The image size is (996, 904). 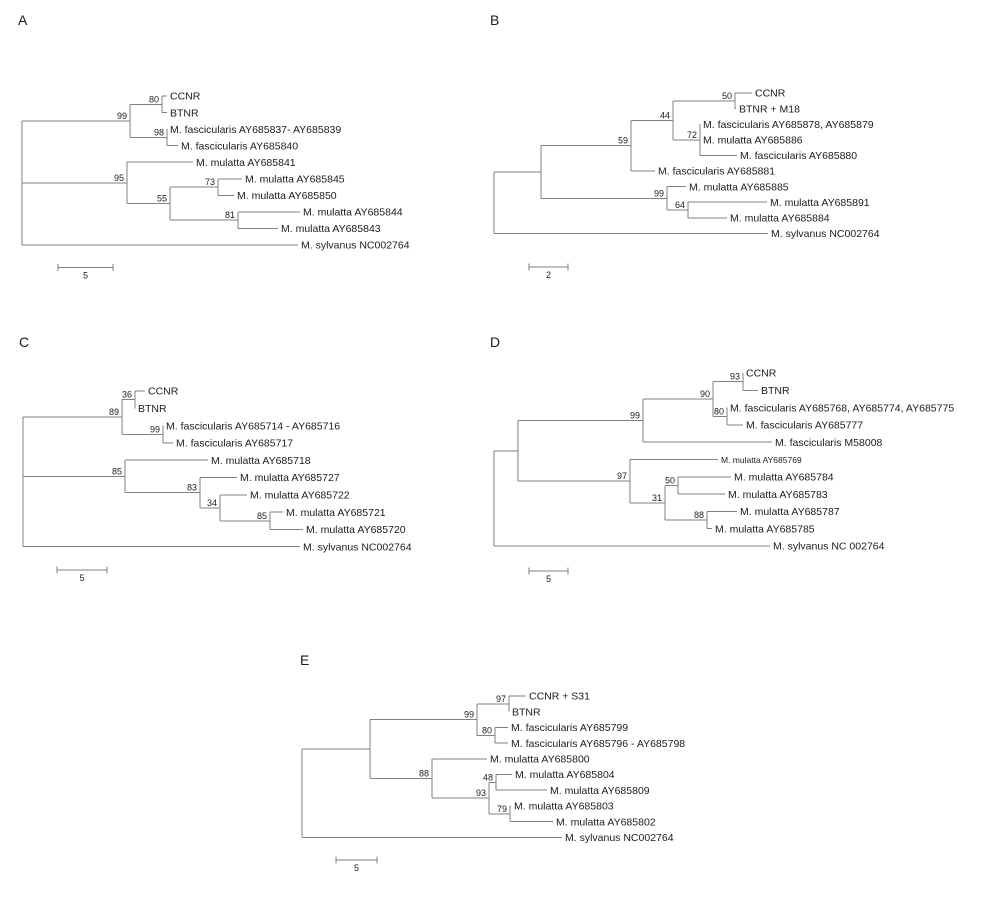 What do you see at coordinates (336, 513) in the screenshot?
I see `taxon-label: M. mulatta AY685721` at bounding box center [336, 513].